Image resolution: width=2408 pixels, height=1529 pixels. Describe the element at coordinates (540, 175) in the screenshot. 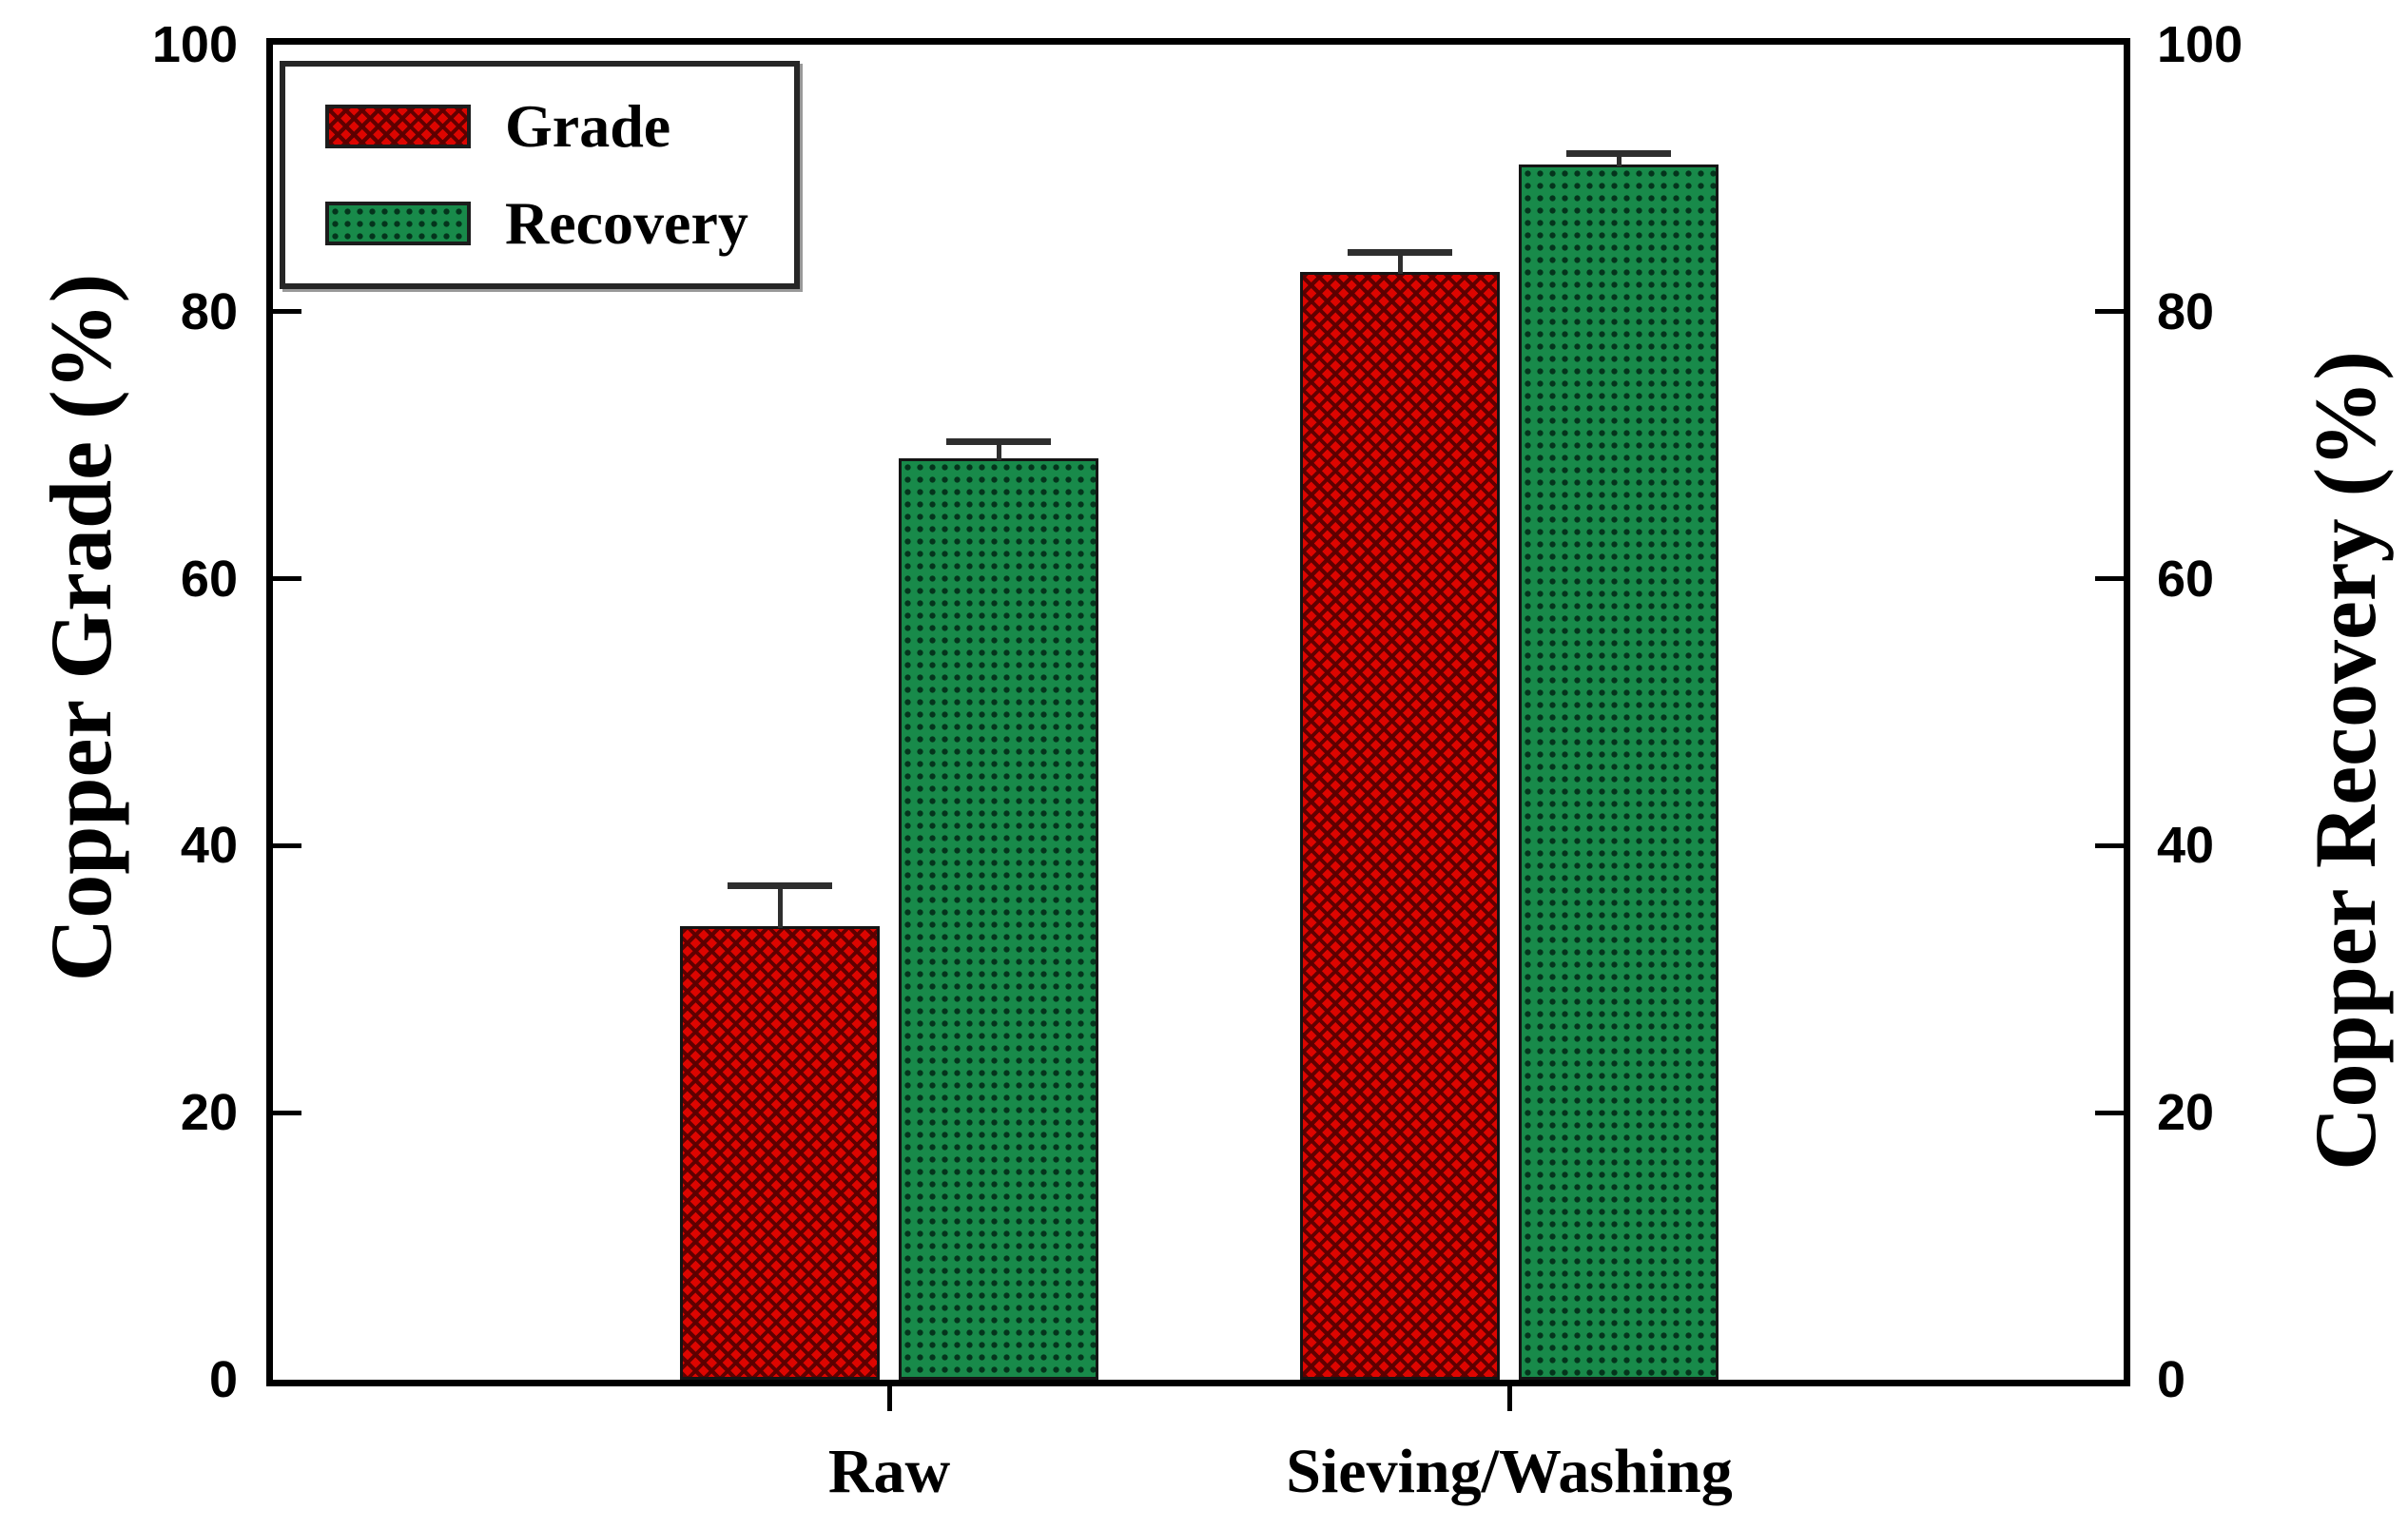

I see `legend: Grade Recovery` at that location.